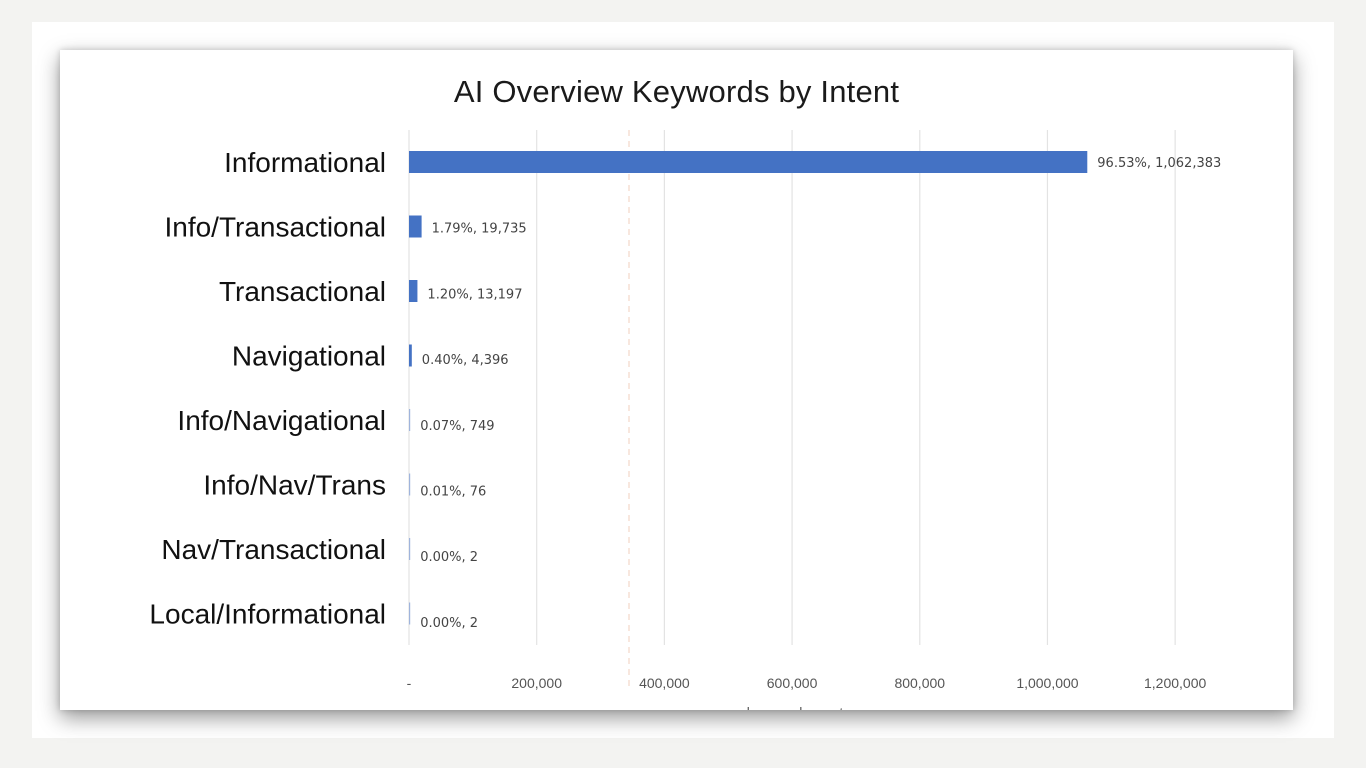 The height and width of the screenshot is (768, 1366). What do you see at coordinates (796, 707) in the screenshot?
I see `x-axis-title: keyword count` at bounding box center [796, 707].